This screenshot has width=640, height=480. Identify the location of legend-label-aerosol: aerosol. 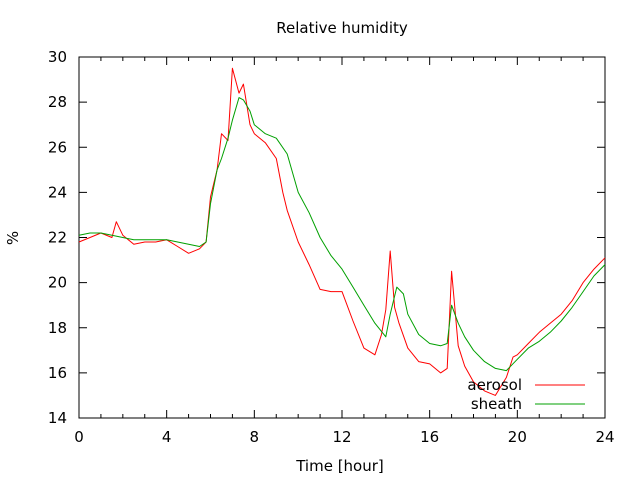
(494, 385).